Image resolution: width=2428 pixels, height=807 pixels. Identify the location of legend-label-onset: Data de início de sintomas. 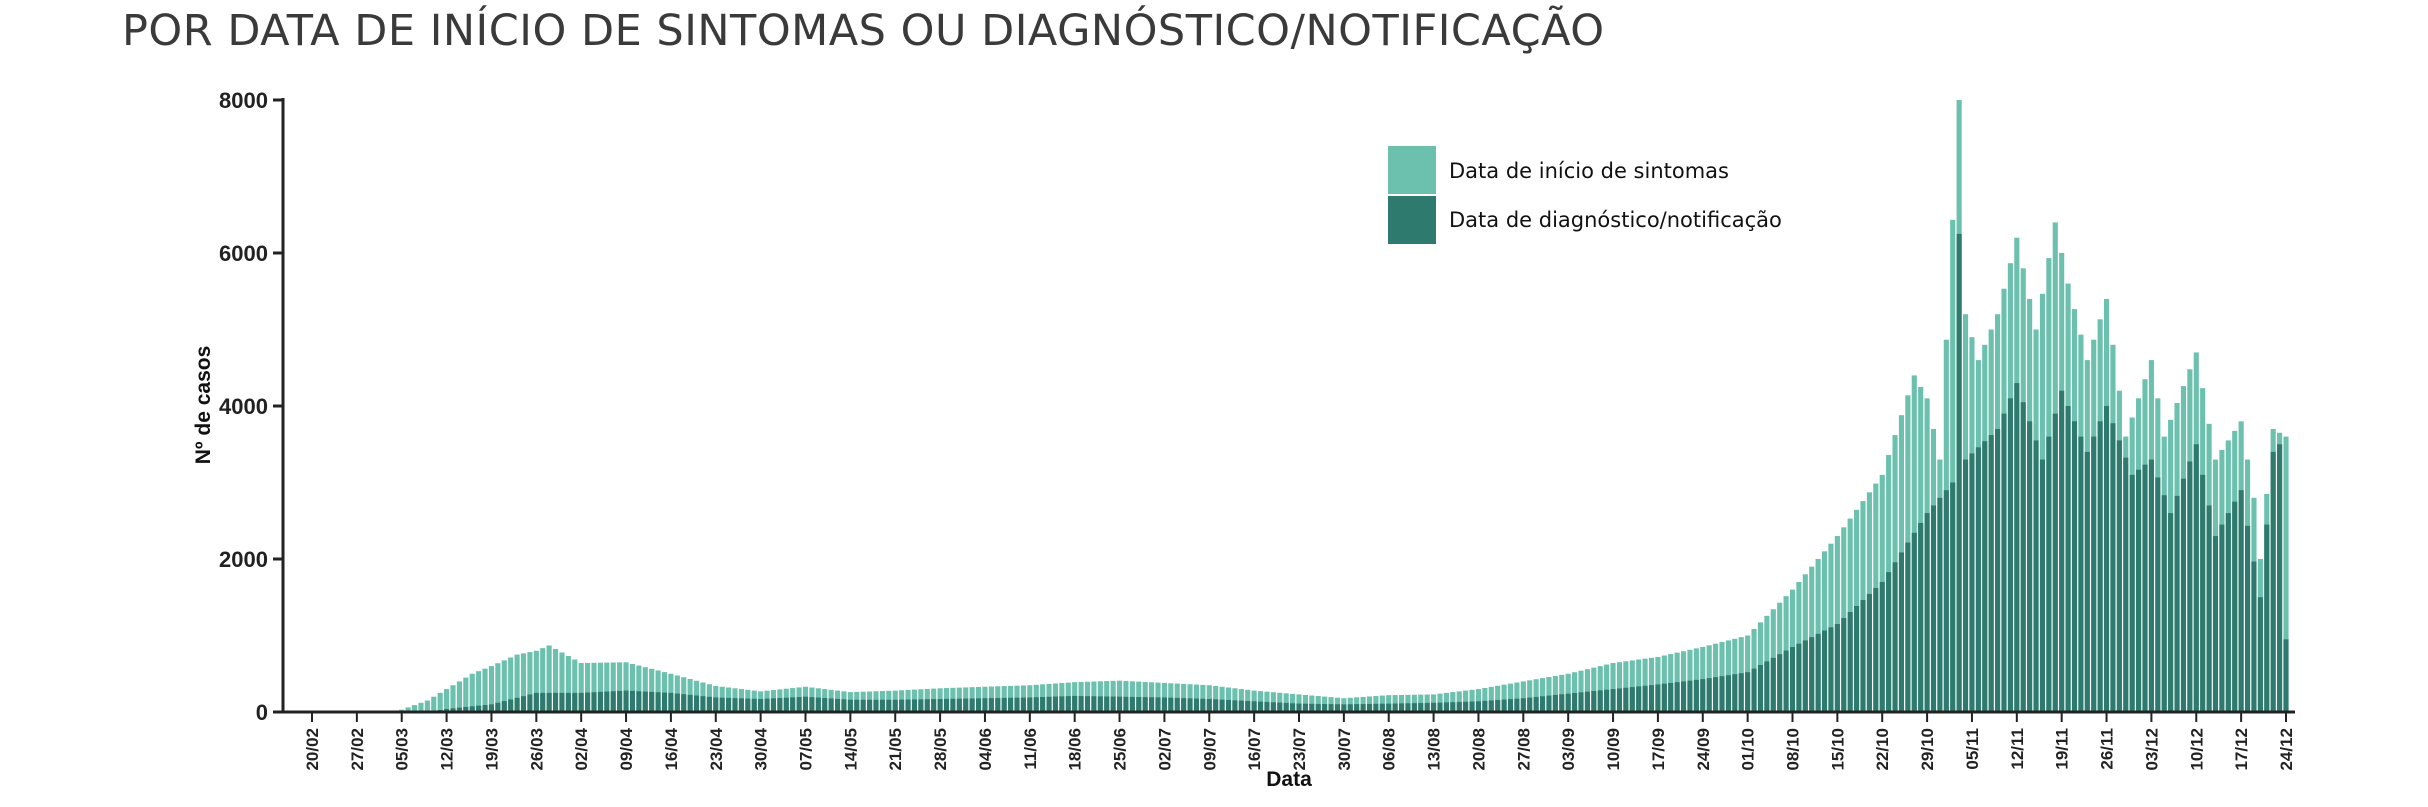
(1589, 171).